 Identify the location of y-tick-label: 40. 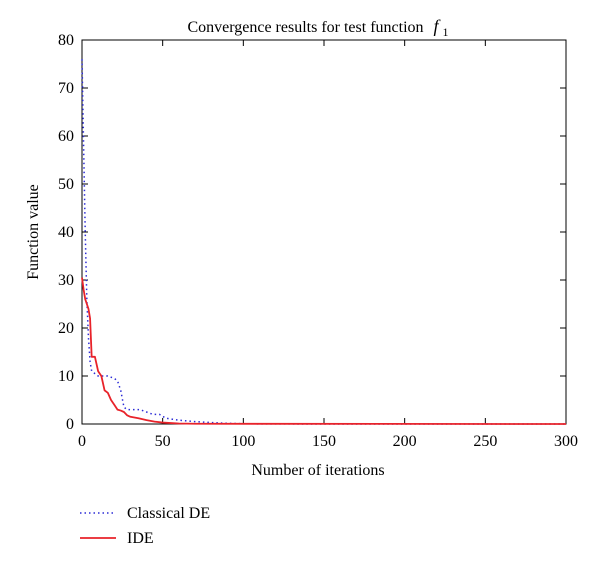
(66, 232).